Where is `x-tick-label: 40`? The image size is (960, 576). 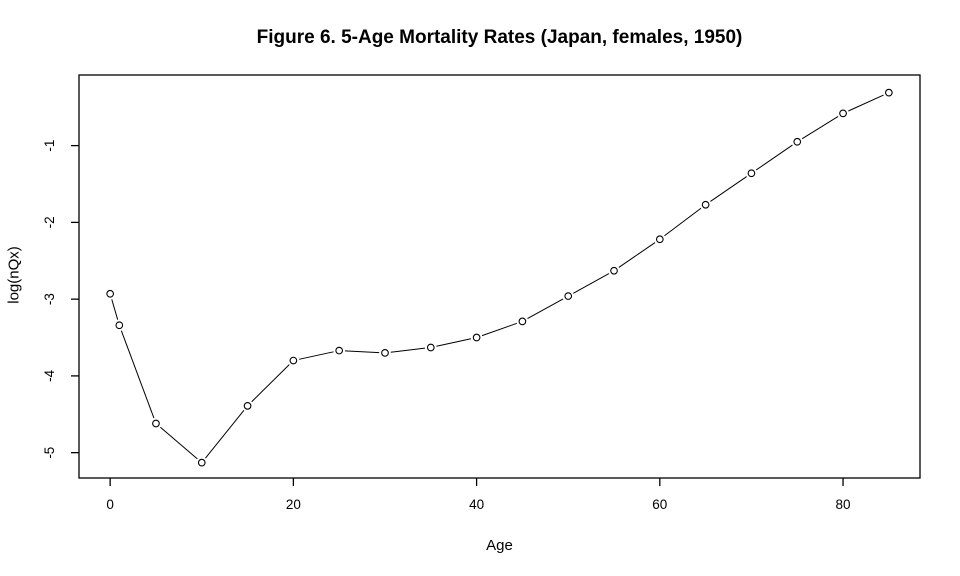 x-tick-label: 40 is located at coordinates (476, 504).